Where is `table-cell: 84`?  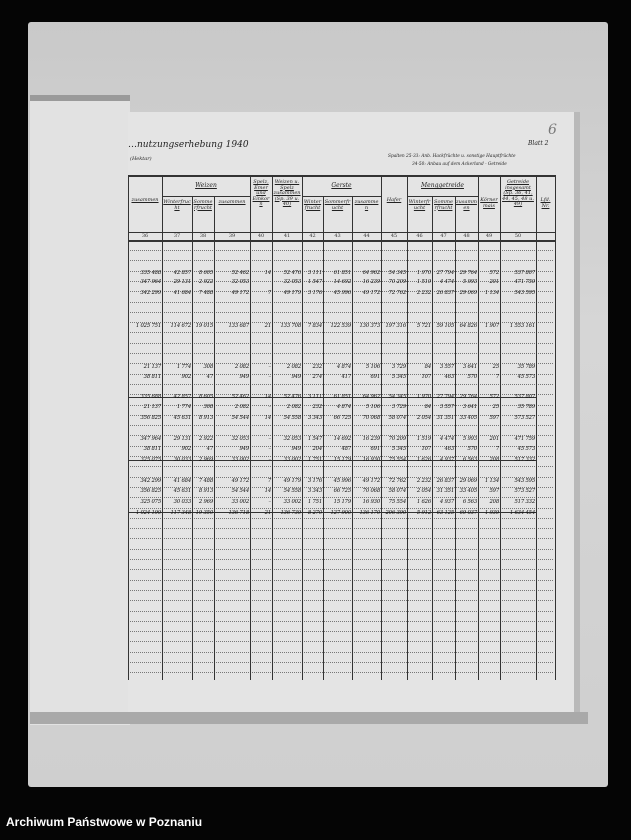
table-cell: 84 is located at coordinates (428, 407).